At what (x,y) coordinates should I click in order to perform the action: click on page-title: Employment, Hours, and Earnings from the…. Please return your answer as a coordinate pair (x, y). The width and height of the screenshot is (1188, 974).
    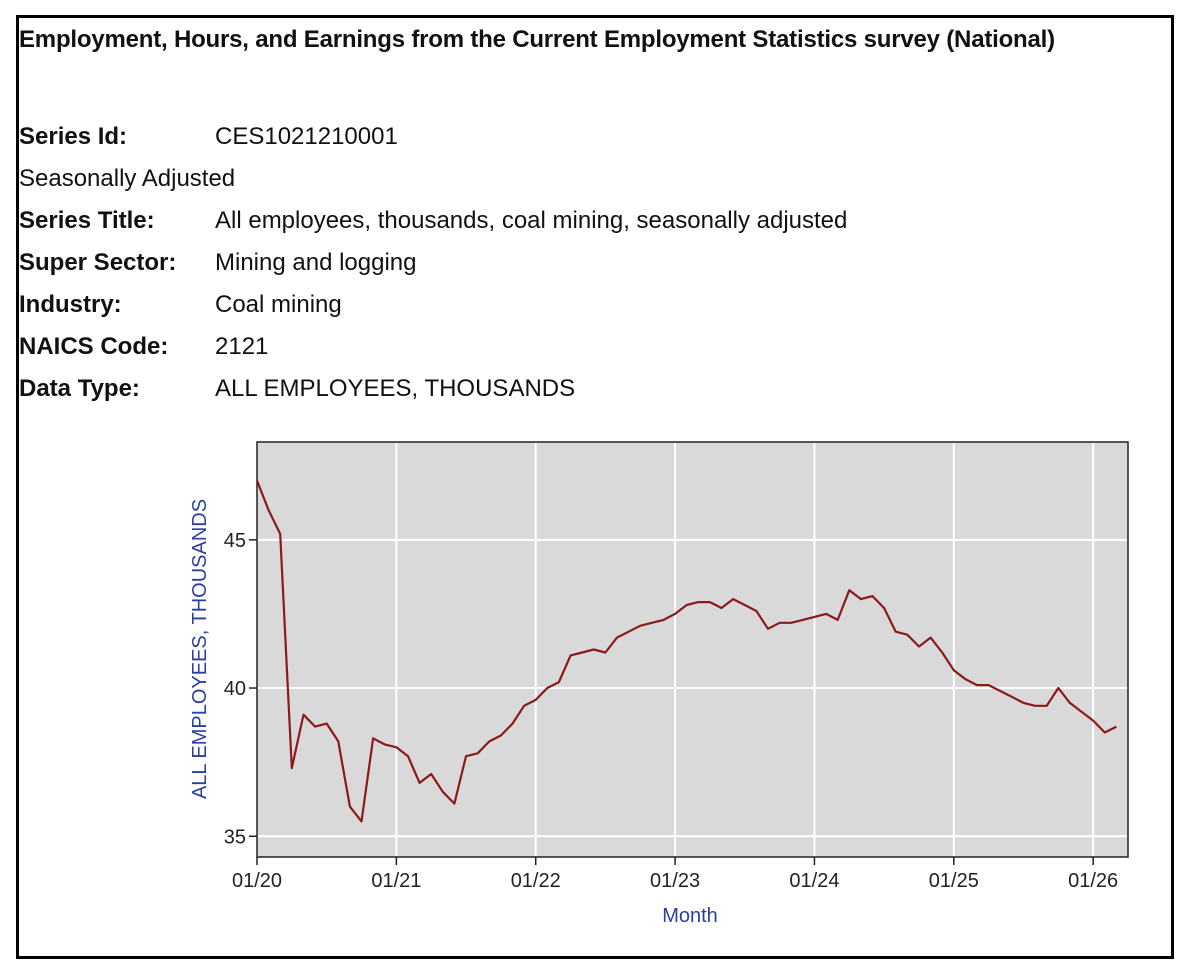
    Looking at the image, I should click on (537, 39).